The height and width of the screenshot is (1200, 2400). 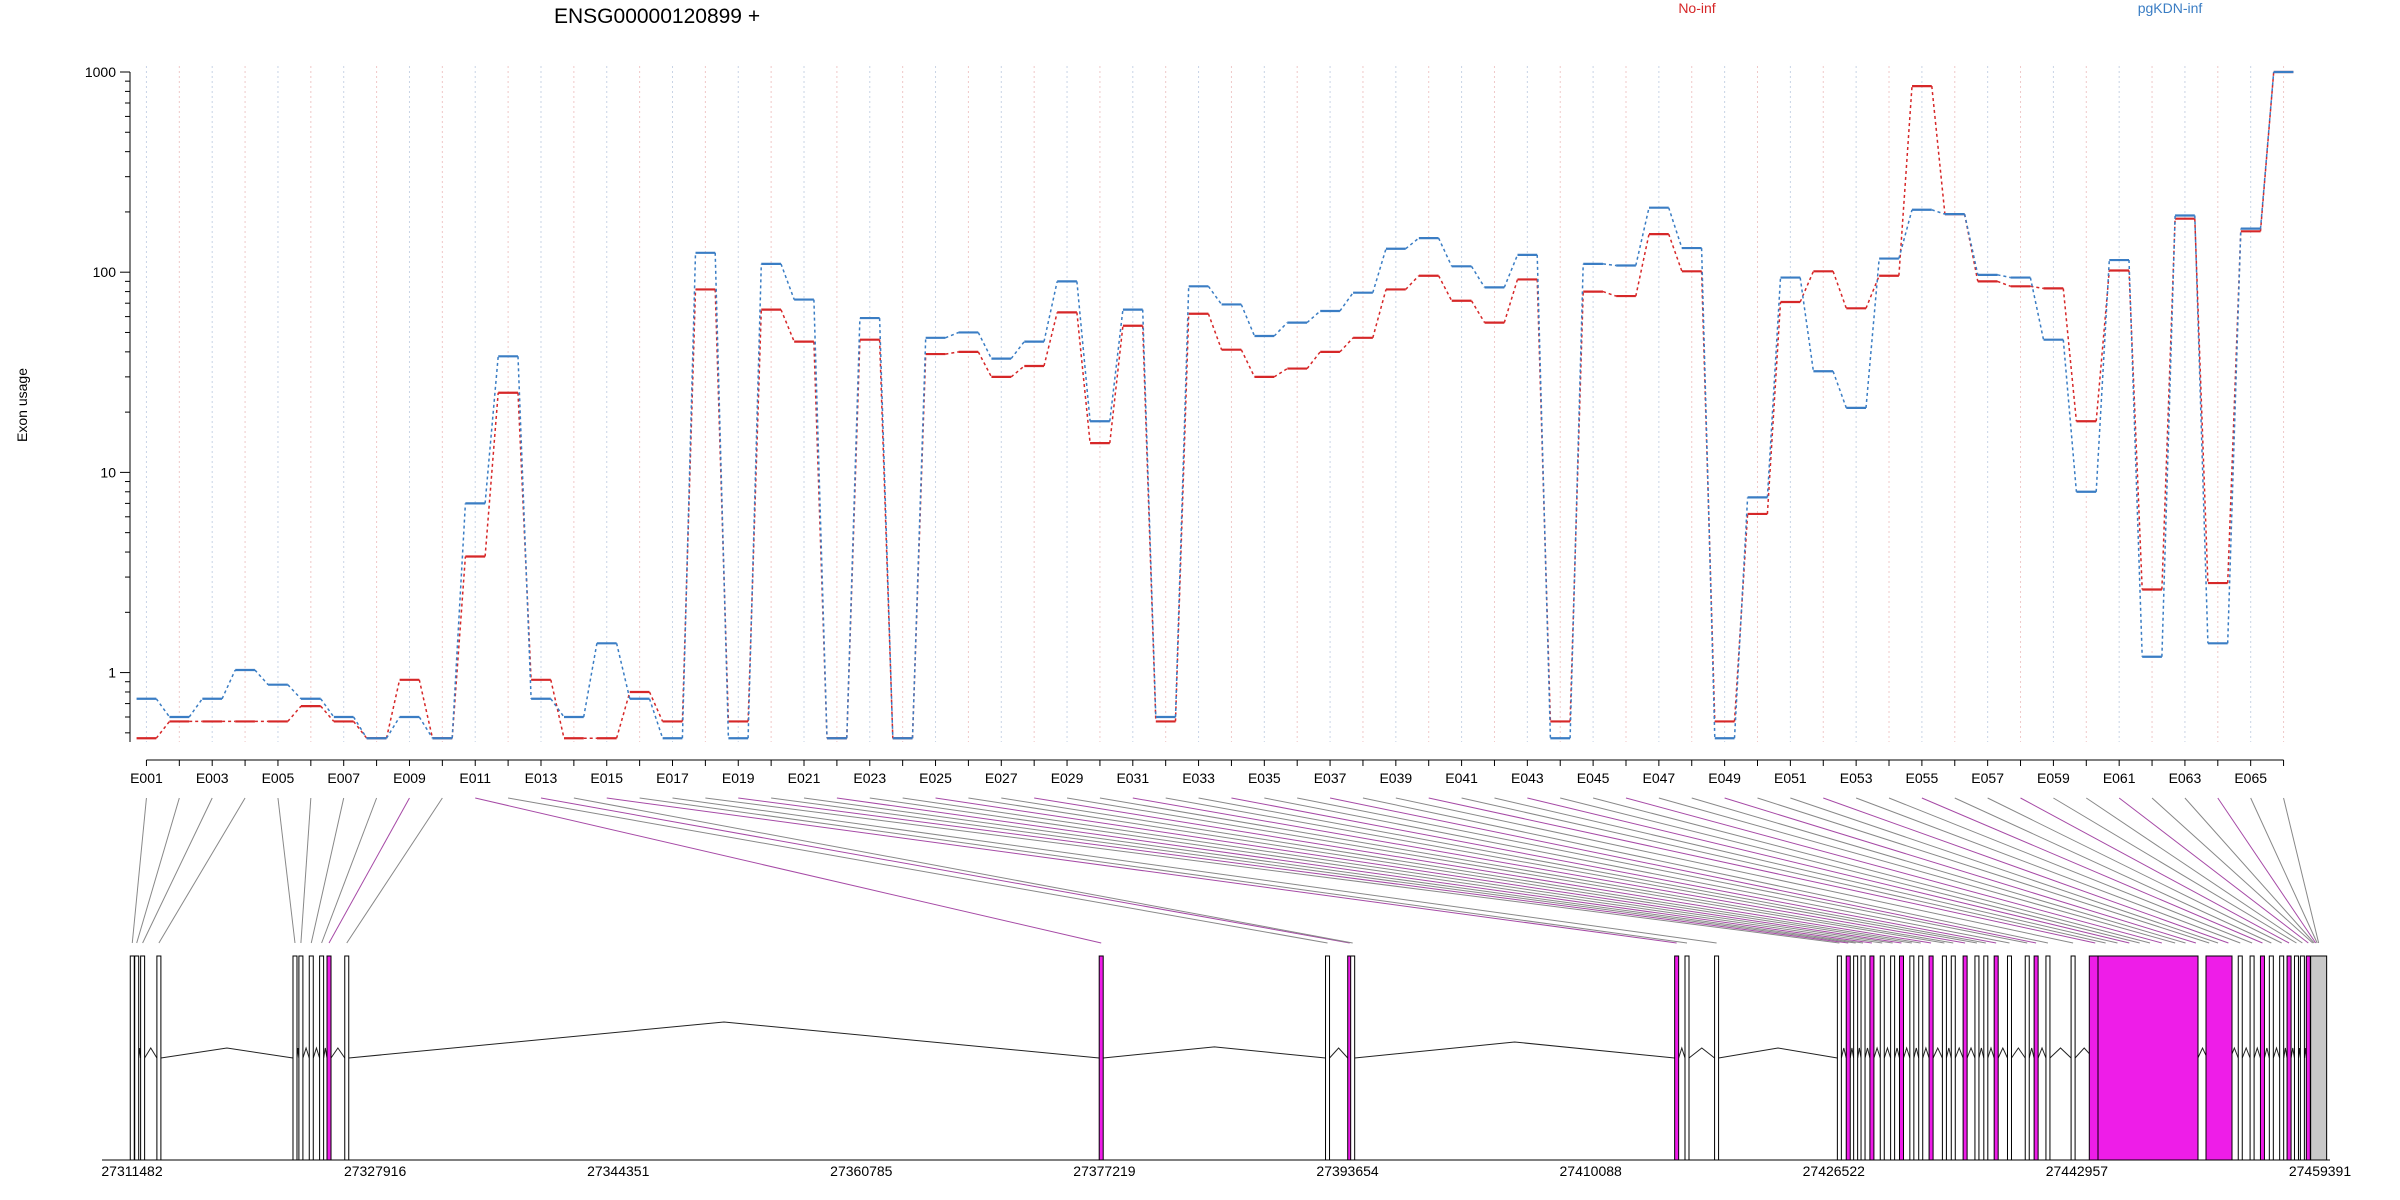 I want to click on x-tick-label: E029, so click(x=1067, y=778).